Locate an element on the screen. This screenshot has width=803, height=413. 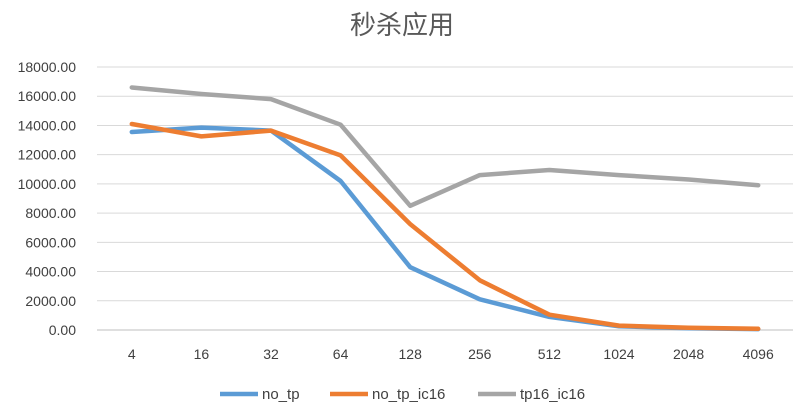
legend: no_tp no_tp_ic16 tp16_ic16 is located at coordinates (402, 394).